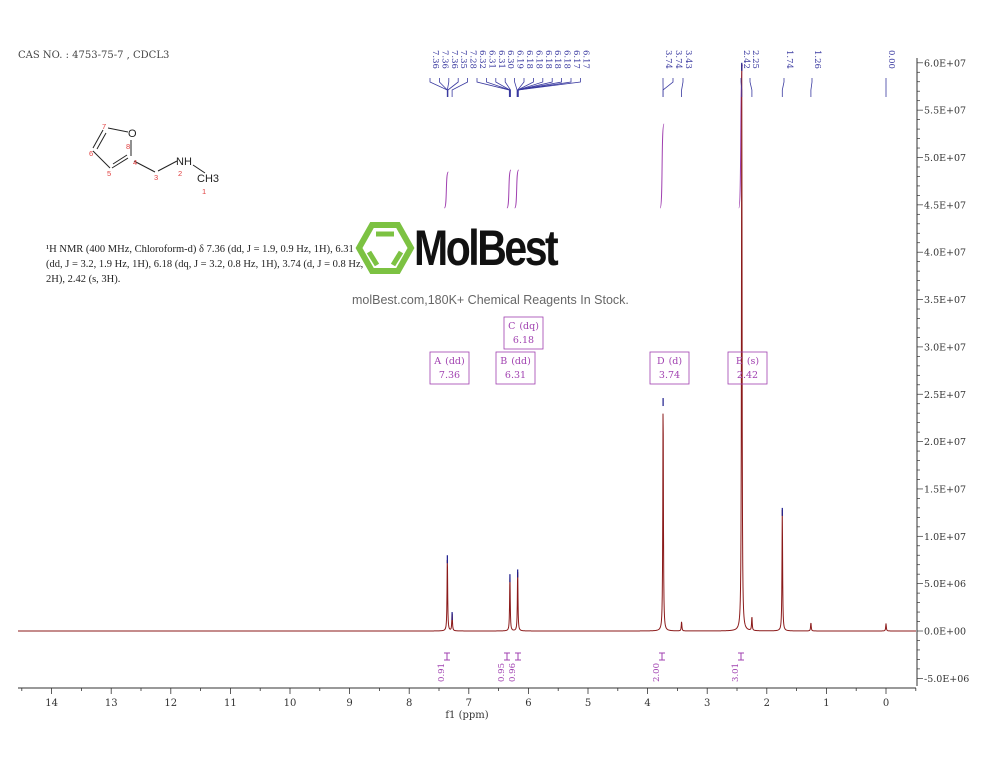  What do you see at coordinates (945, 442) in the screenshot?
I see `y-tick-label: 2.0E+07` at bounding box center [945, 442].